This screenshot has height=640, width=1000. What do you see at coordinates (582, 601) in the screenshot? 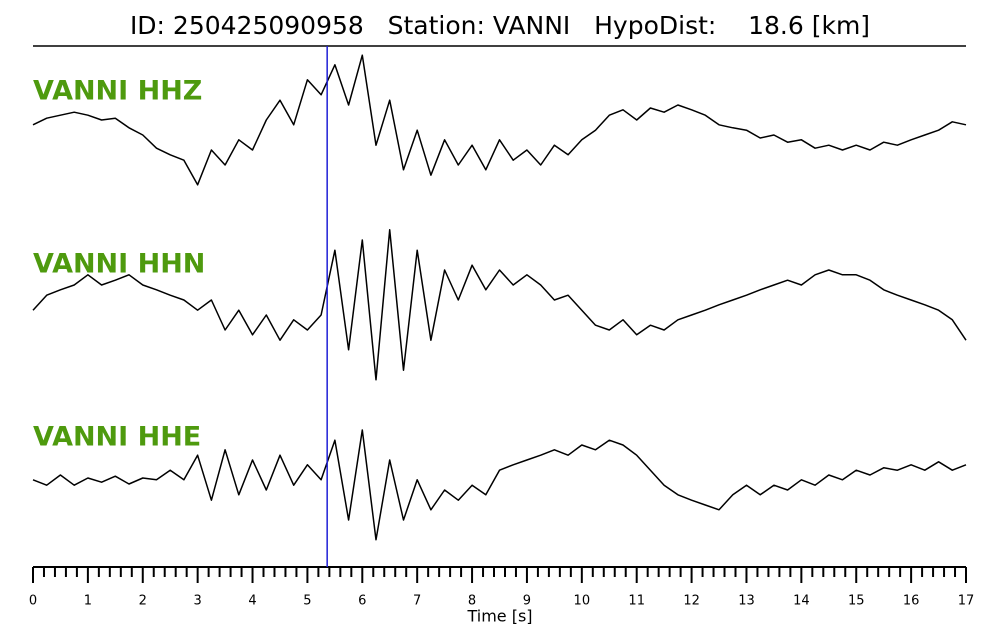
I see `x-tick-label: 10` at bounding box center [582, 601].